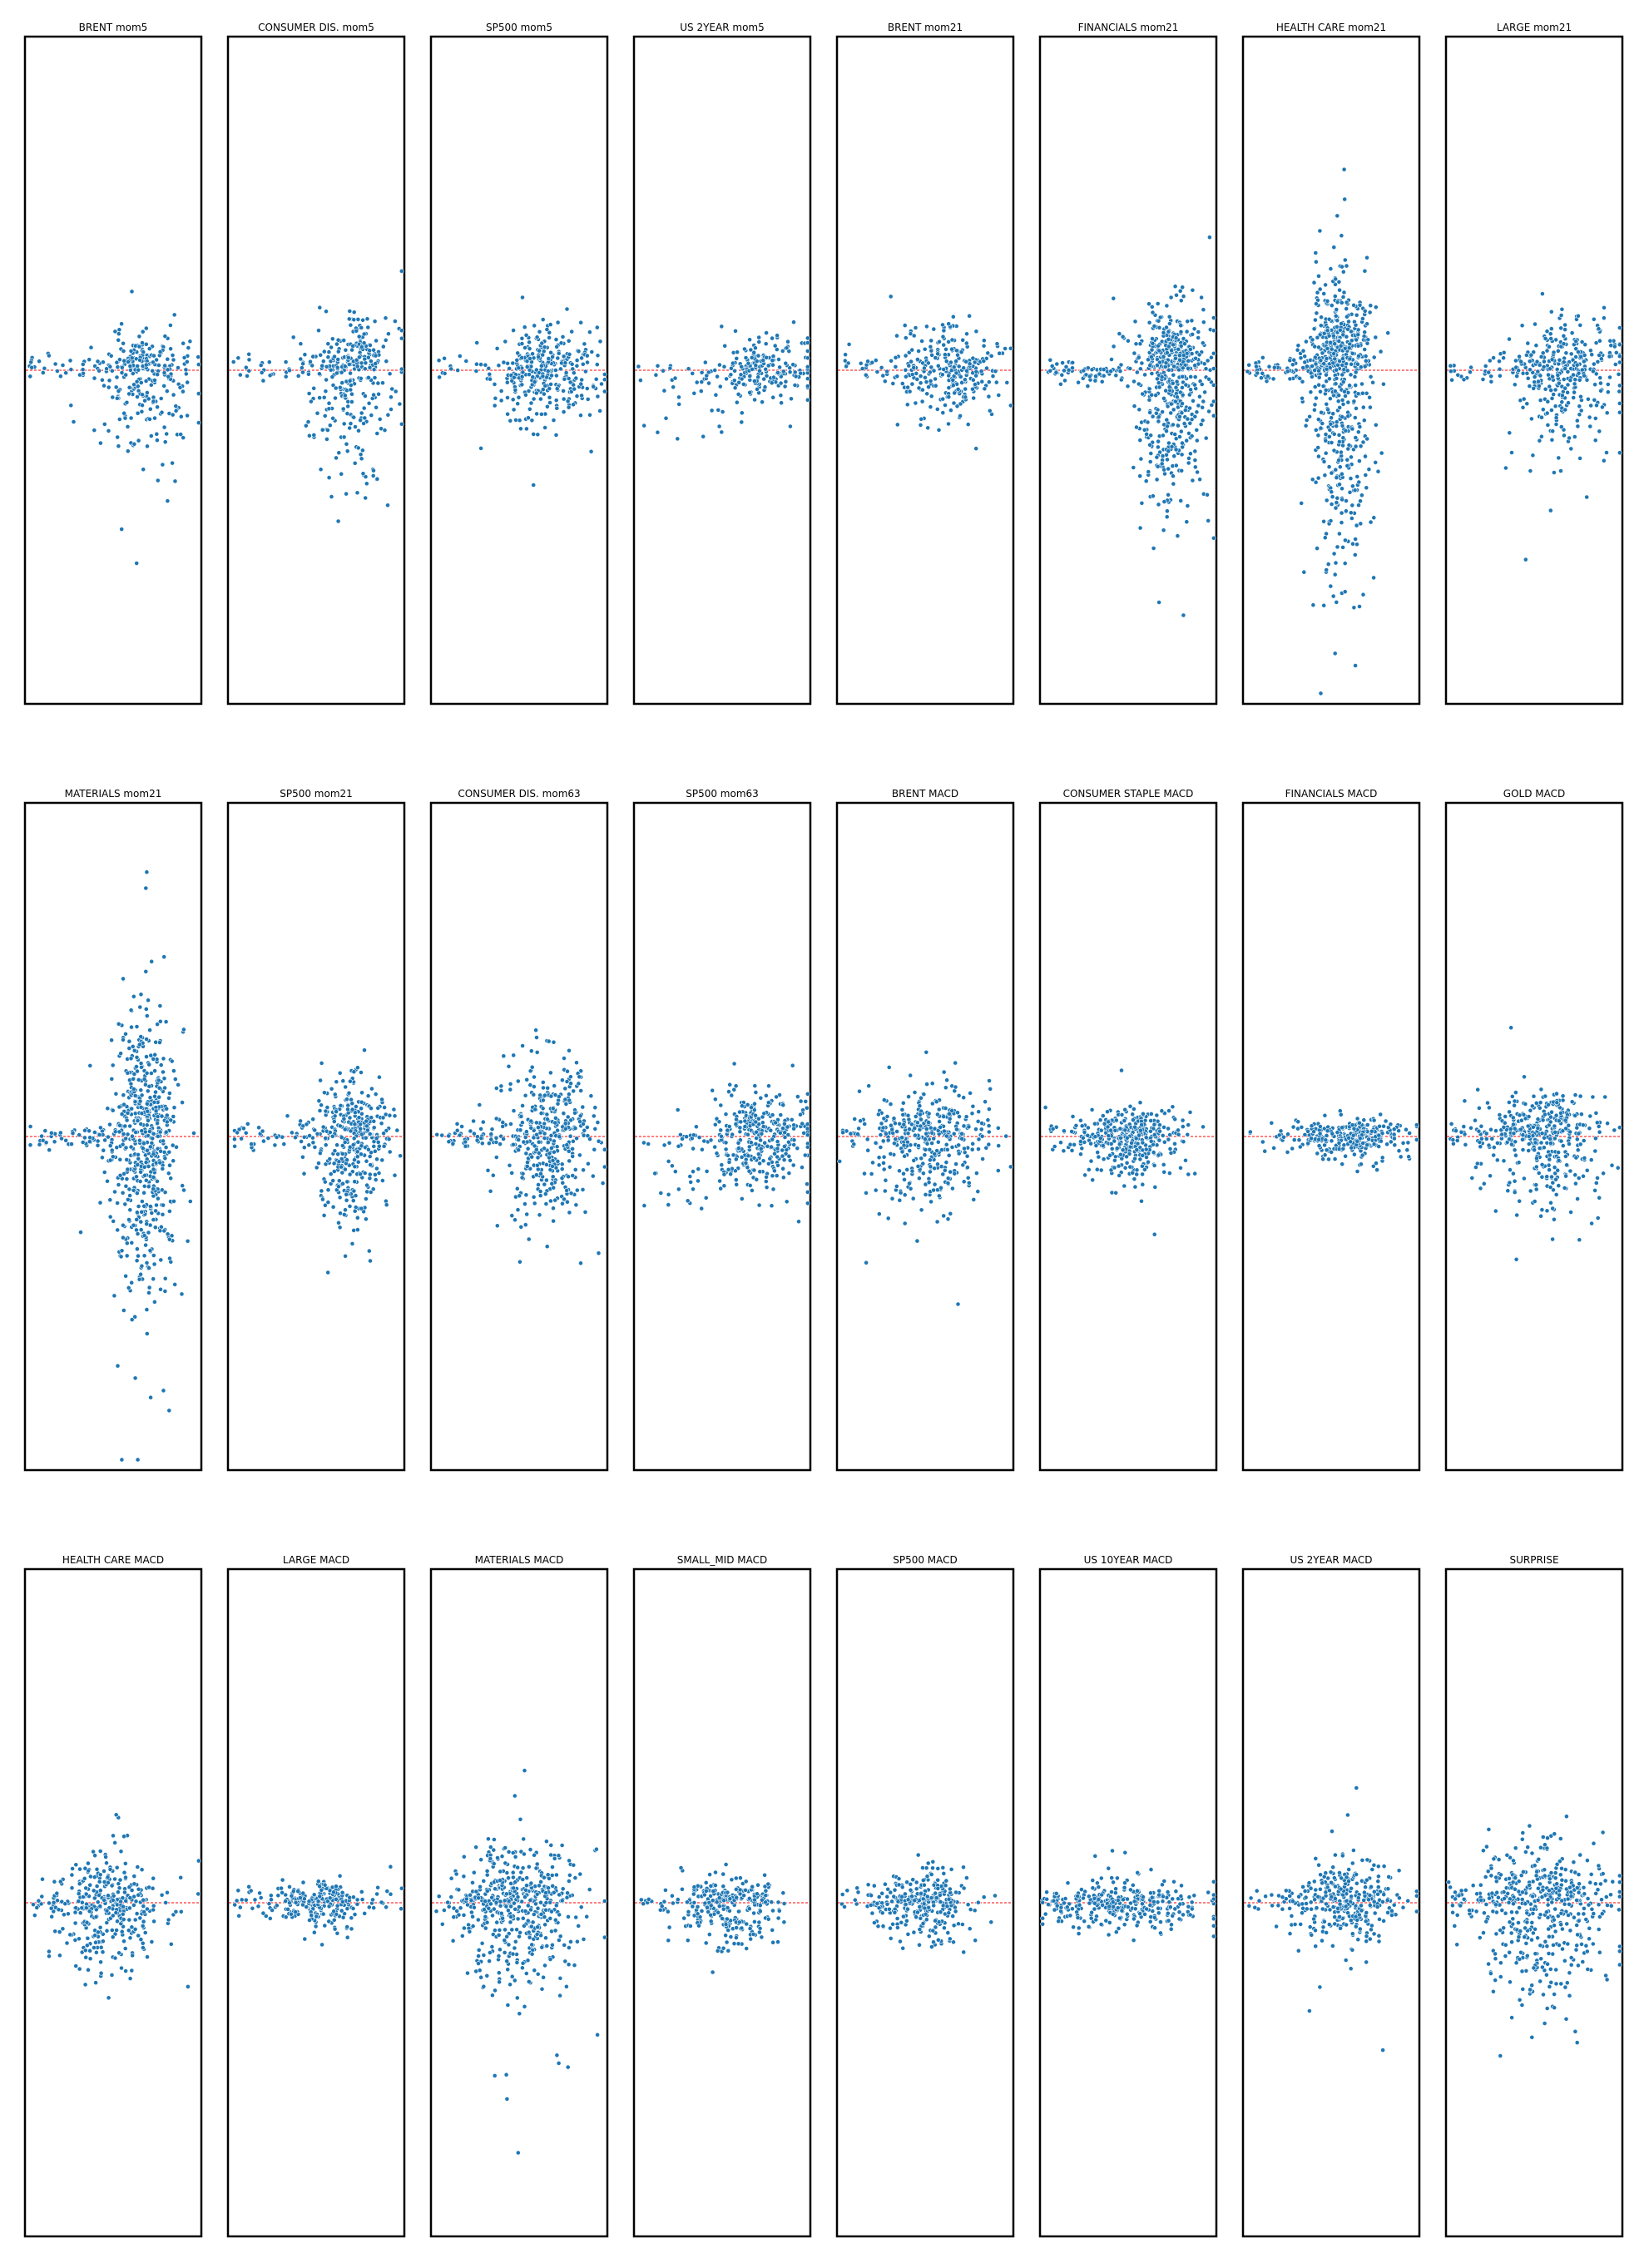  I want to click on scatter-plot, so click(1128, 370).